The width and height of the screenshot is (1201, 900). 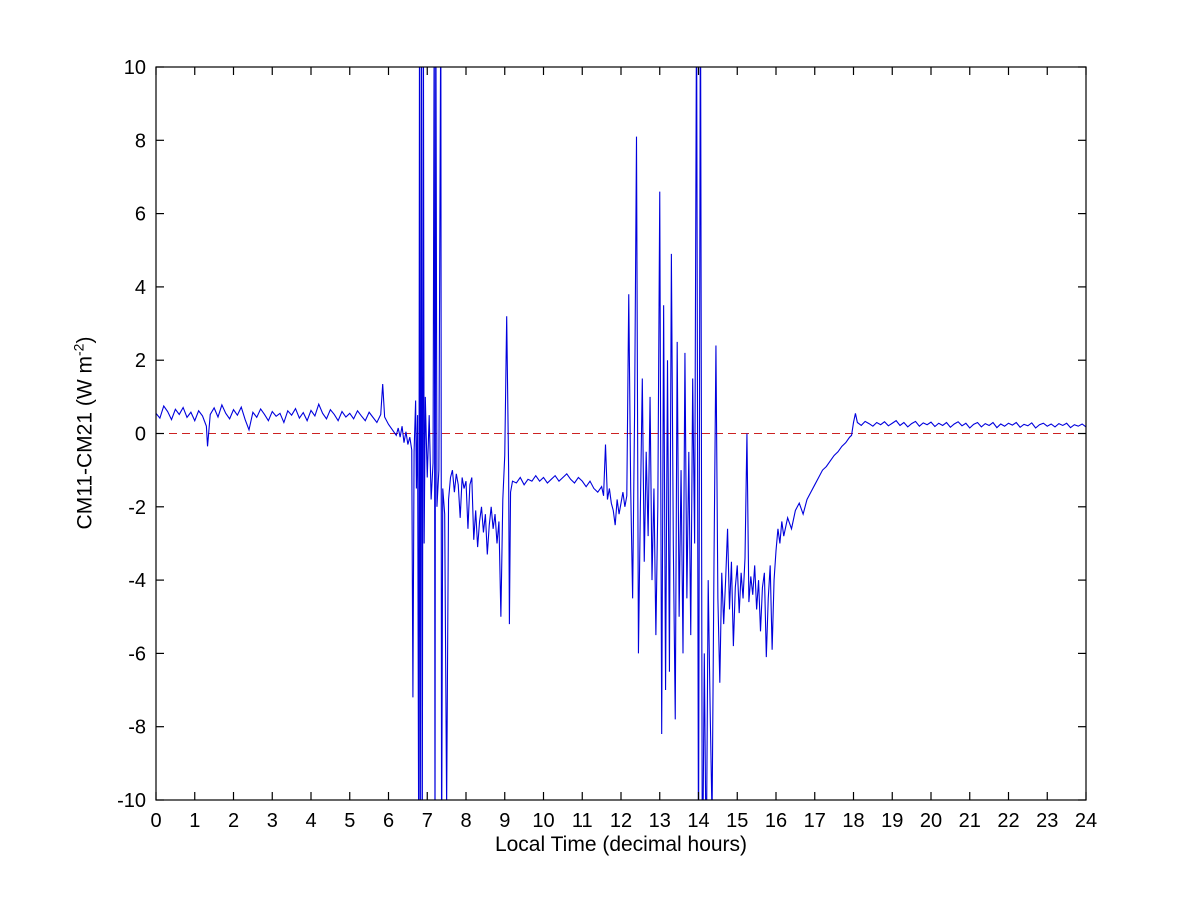 What do you see at coordinates (388, 821) in the screenshot?
I see `x-tick-label: 6` at bounding box center [388, 821].